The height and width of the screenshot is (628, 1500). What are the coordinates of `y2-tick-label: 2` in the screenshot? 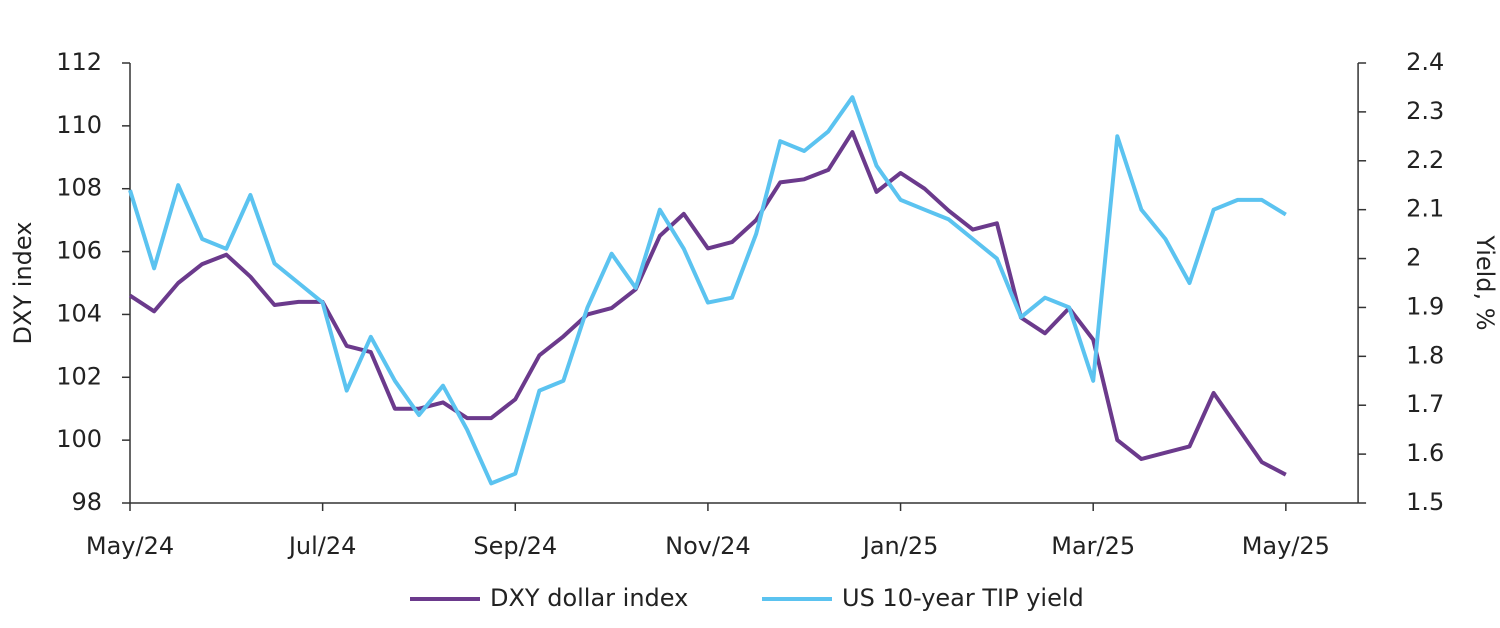 It's located at (1413, 258).